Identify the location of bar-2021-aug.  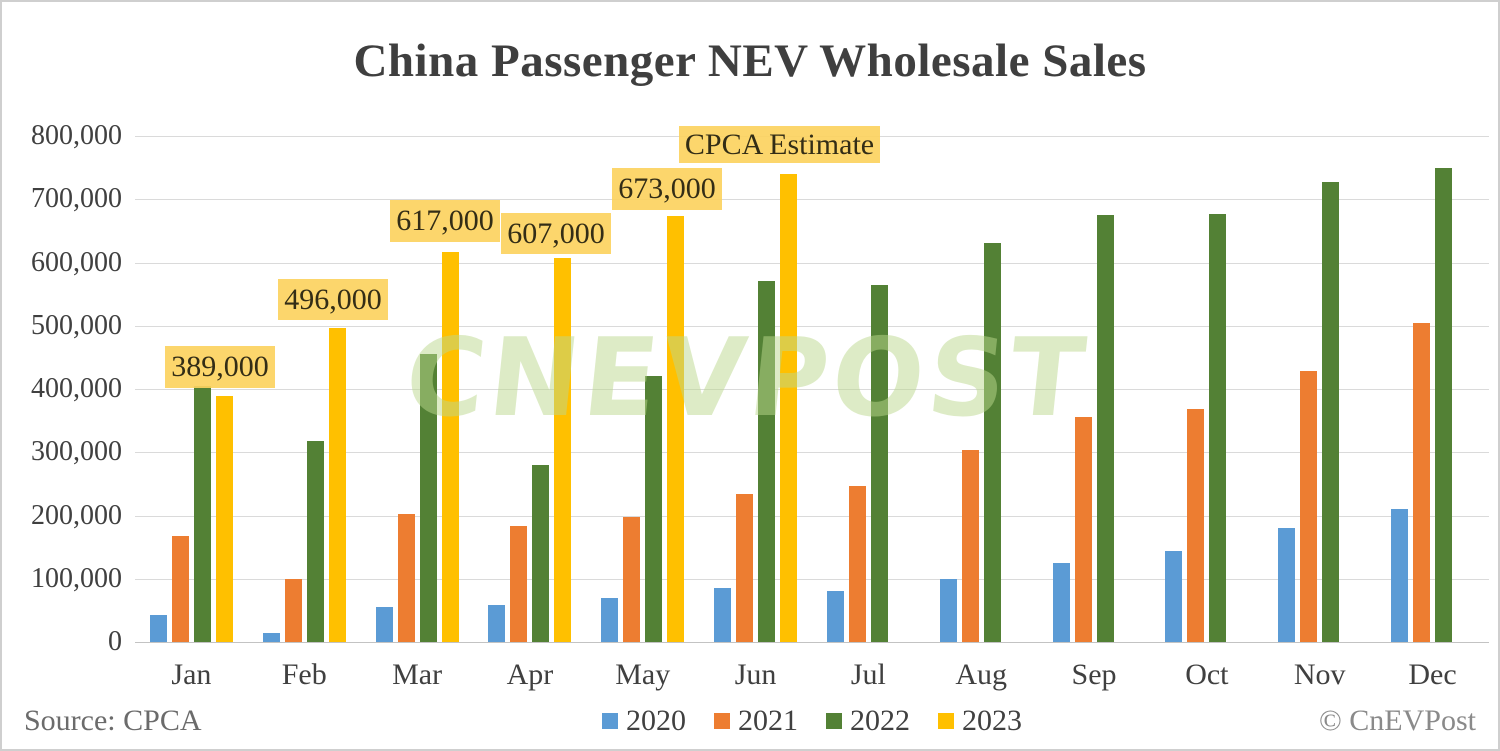
(970, 546).